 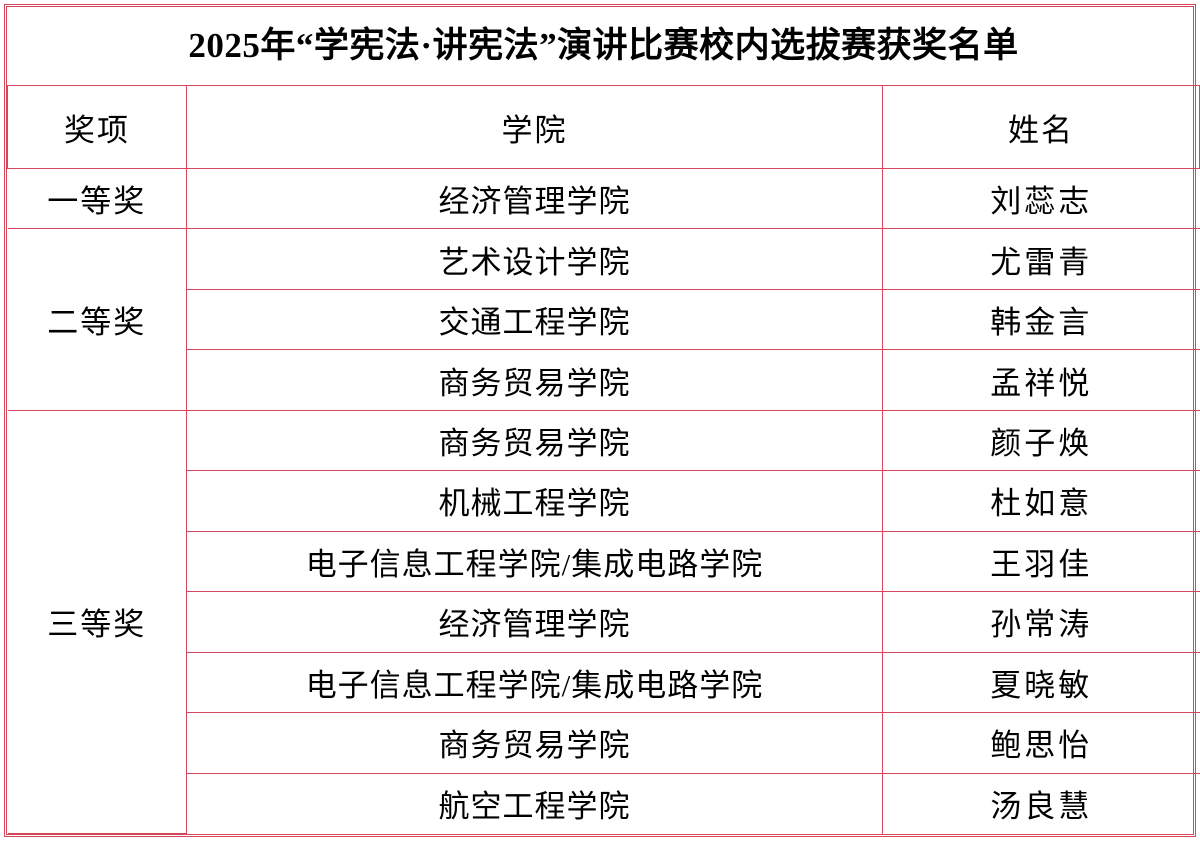 What do you see at coordinates (1040, 682) in the screenshot?
I see `name-cell: 夏晓敏` at bounding box center [1040, 682].